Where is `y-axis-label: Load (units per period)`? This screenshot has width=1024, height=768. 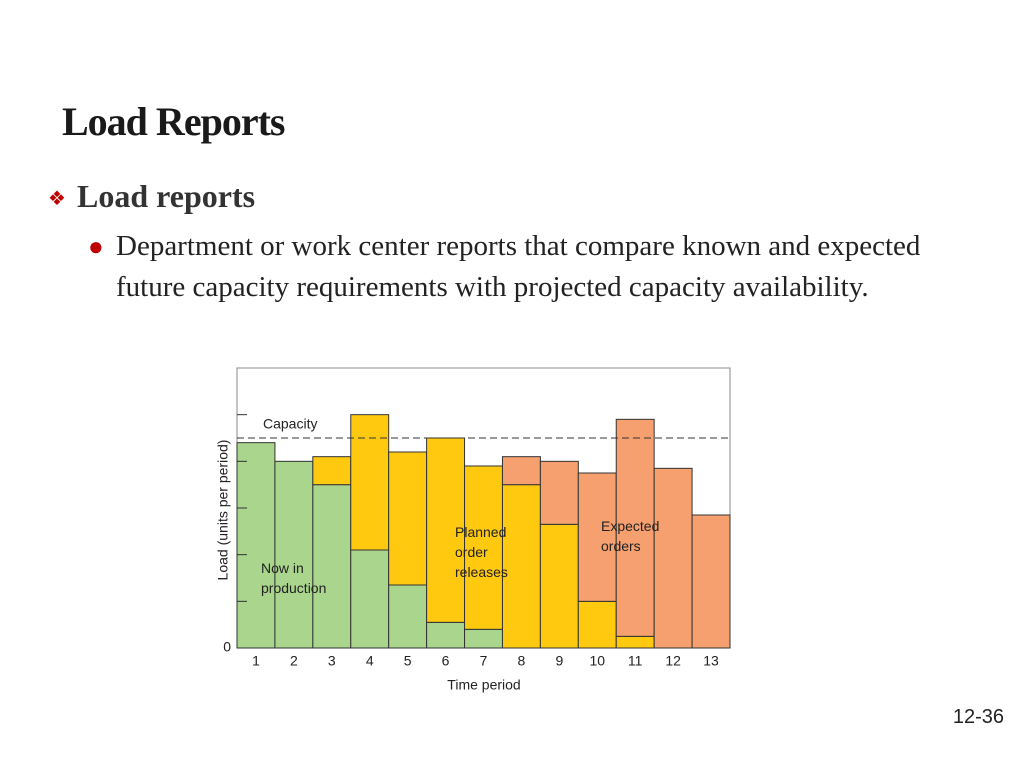 y-axis-label: Load (units per period) is located at coordinates (223, 510).